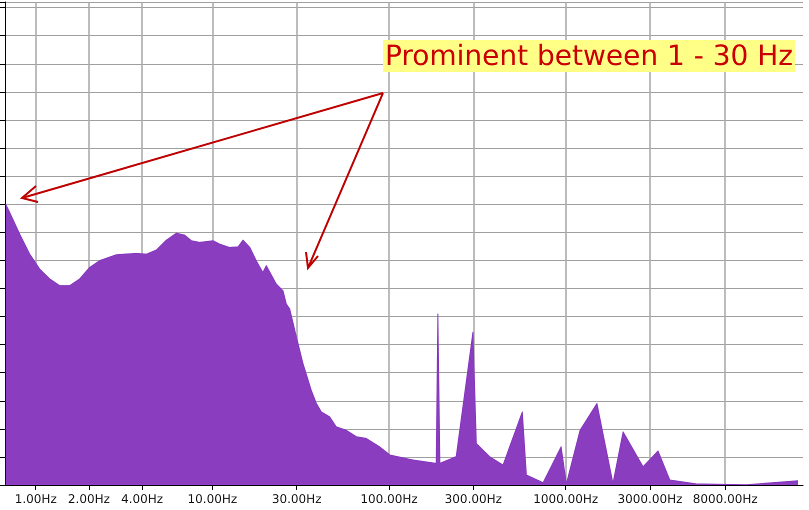 This screenshot has height=510, width=809. What do you see at coordinates (89, 499) in the screenshot?
I see `x-tick-label: 2.00Hz` at bounding box center [89, 499].